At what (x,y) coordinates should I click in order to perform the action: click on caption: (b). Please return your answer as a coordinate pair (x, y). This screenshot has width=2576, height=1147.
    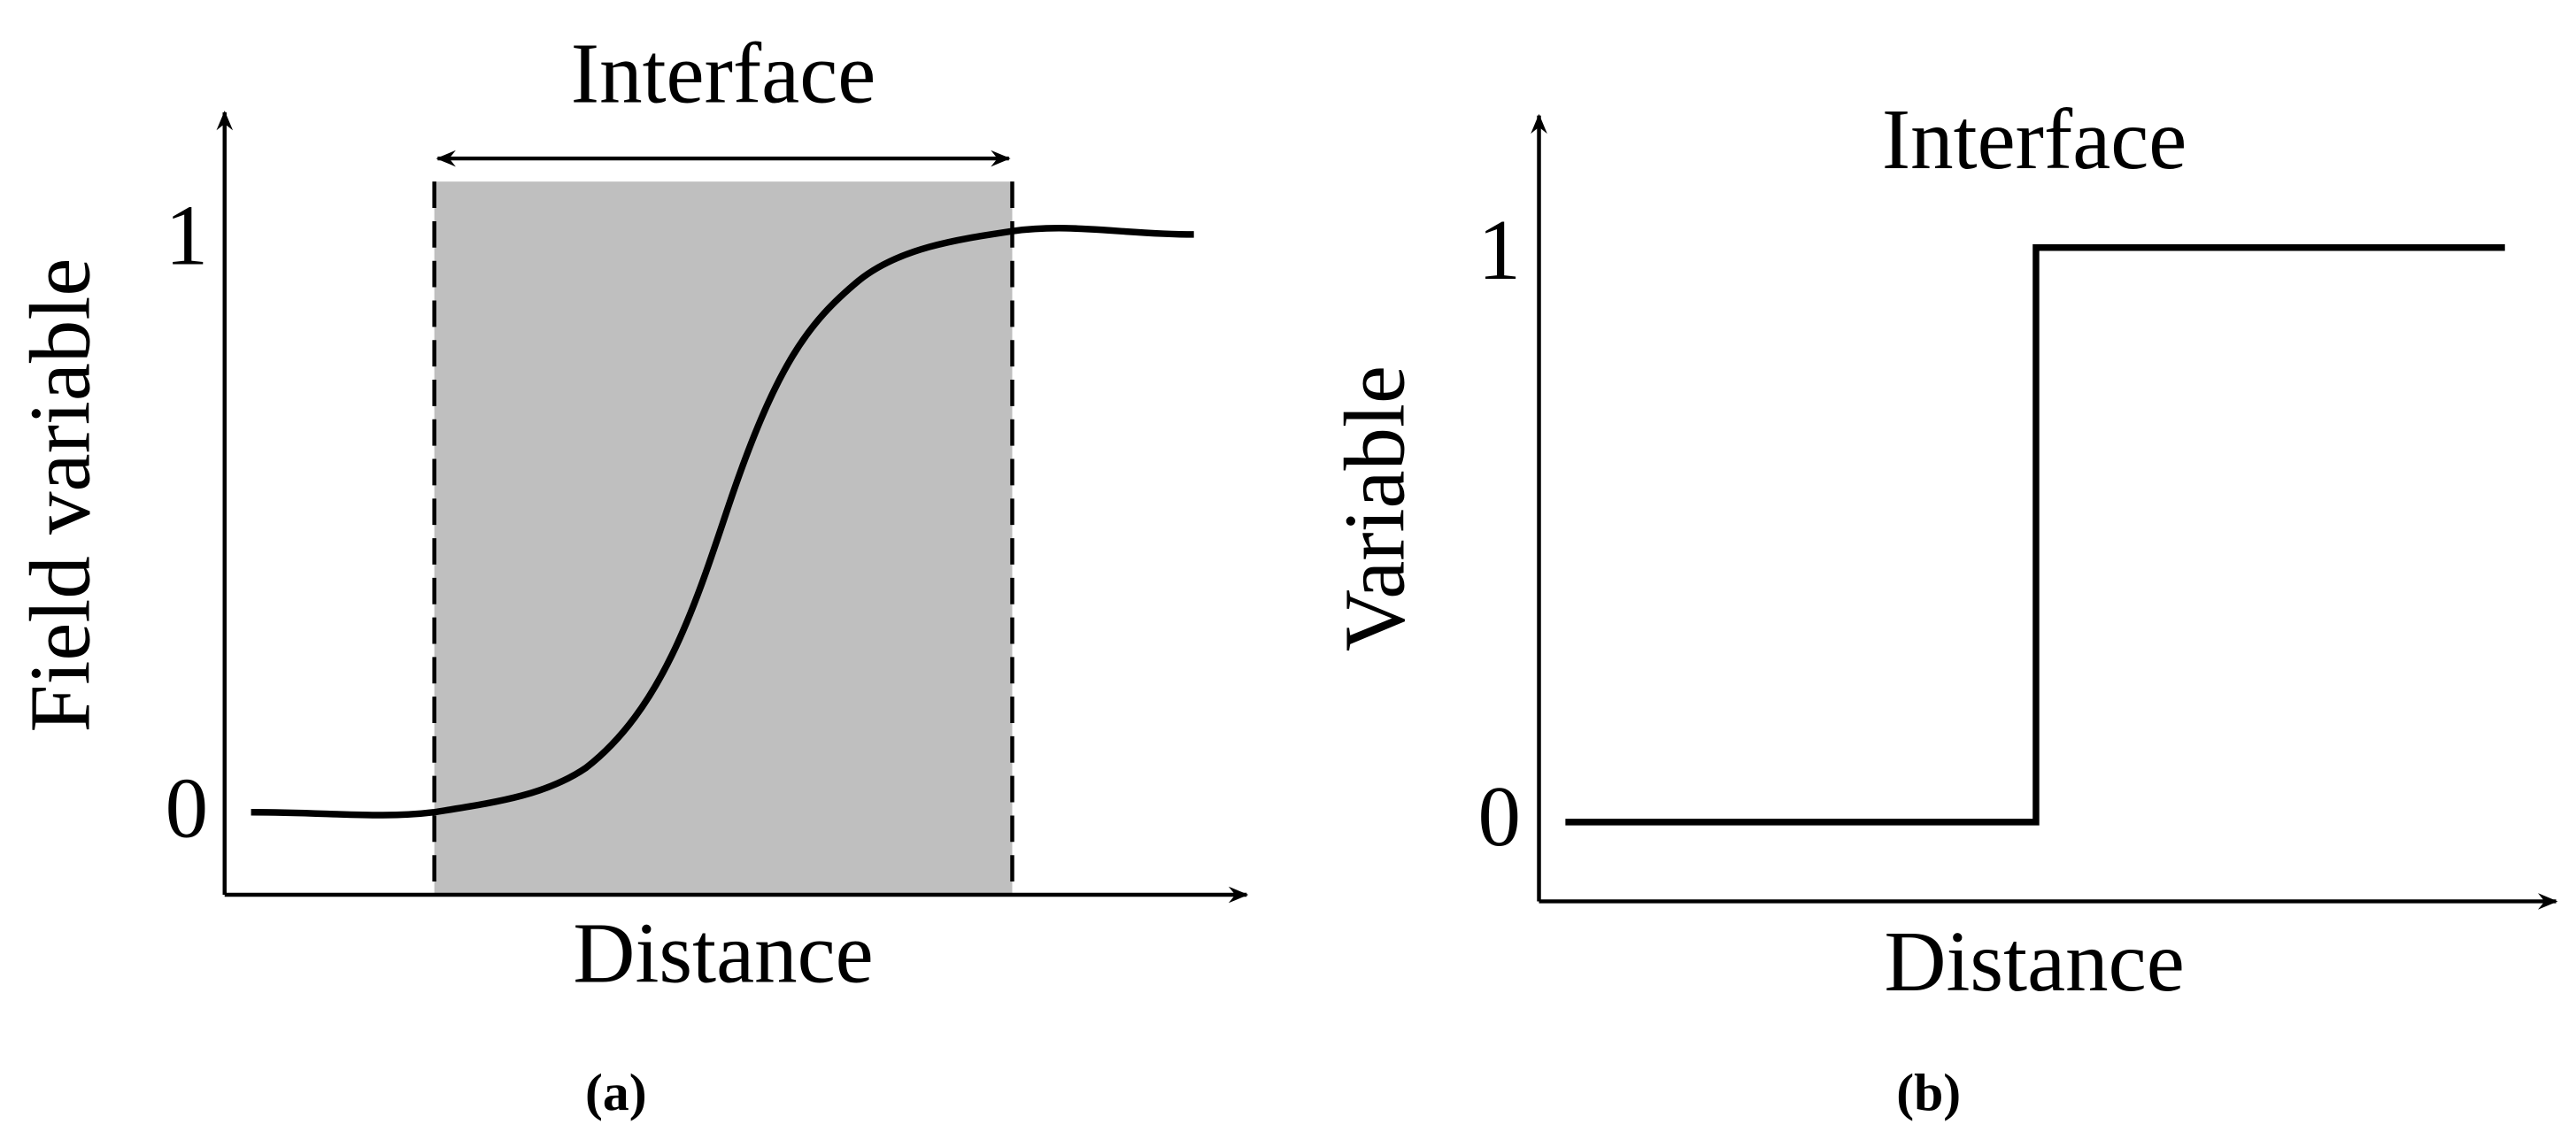
    Looking at the image, I should click on (1928, 1092).